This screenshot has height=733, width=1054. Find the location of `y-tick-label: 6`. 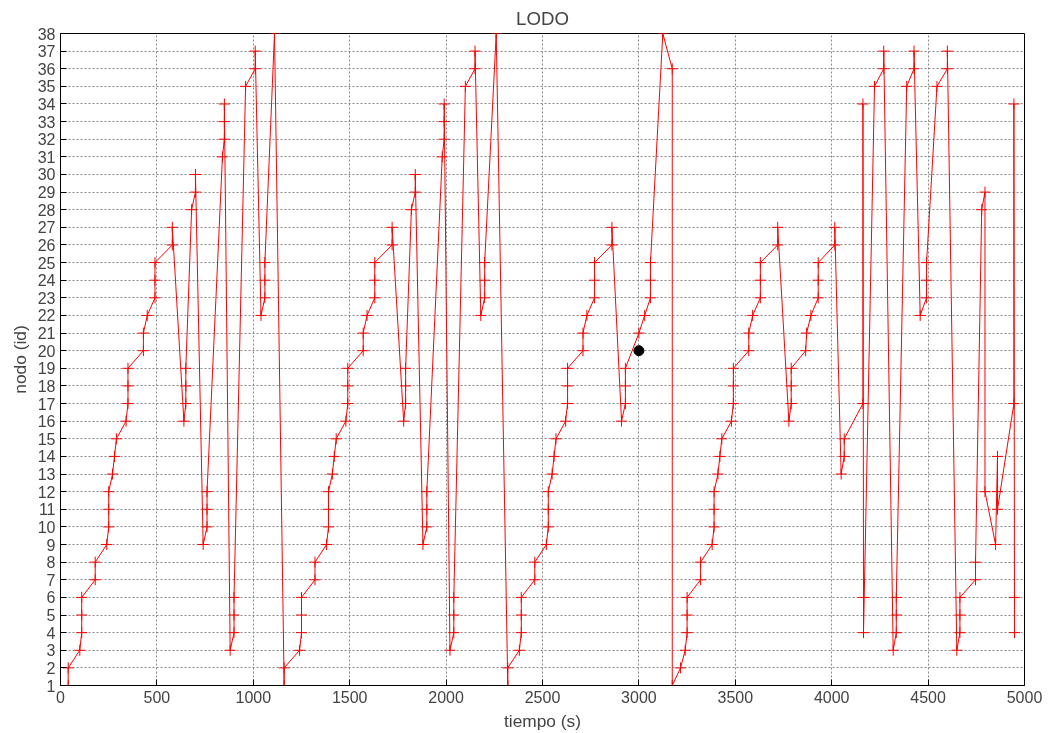

y-tick-label: 6 is located at coordinates (51, 598).